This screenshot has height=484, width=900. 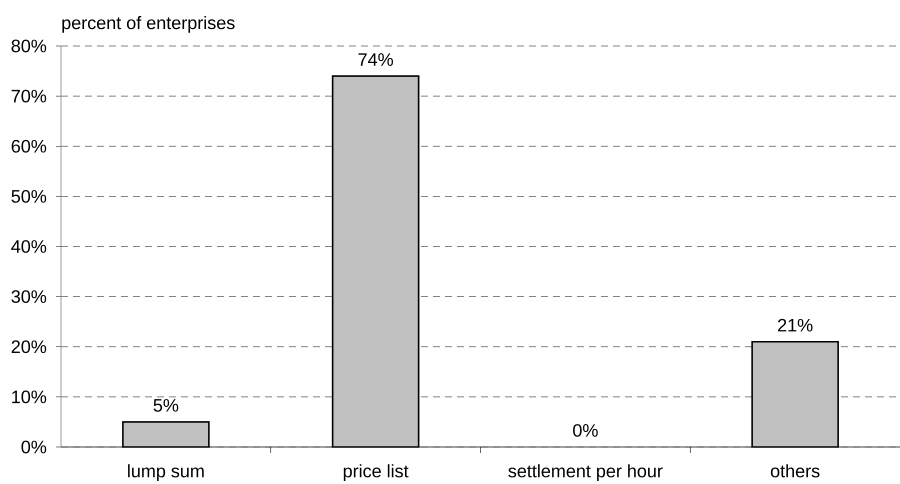 I want to click on x-tick-label: price list, so click(x=376, y=472).